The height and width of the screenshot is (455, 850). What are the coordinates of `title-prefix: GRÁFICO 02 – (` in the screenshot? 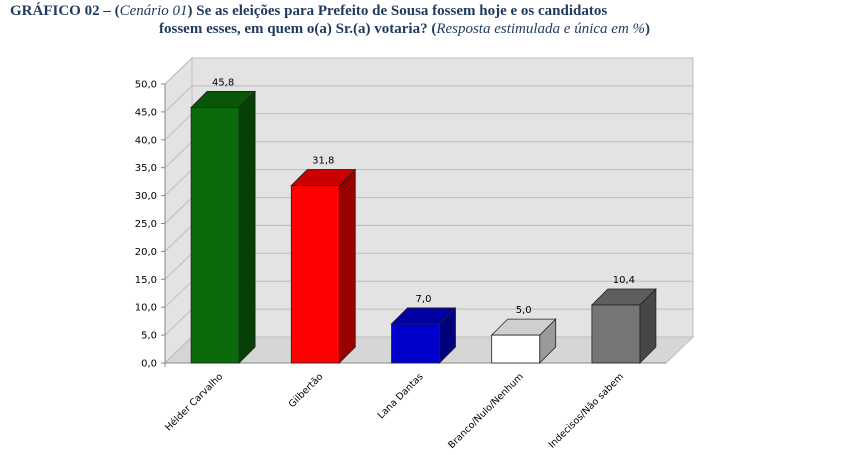 It's located at (65, 11).